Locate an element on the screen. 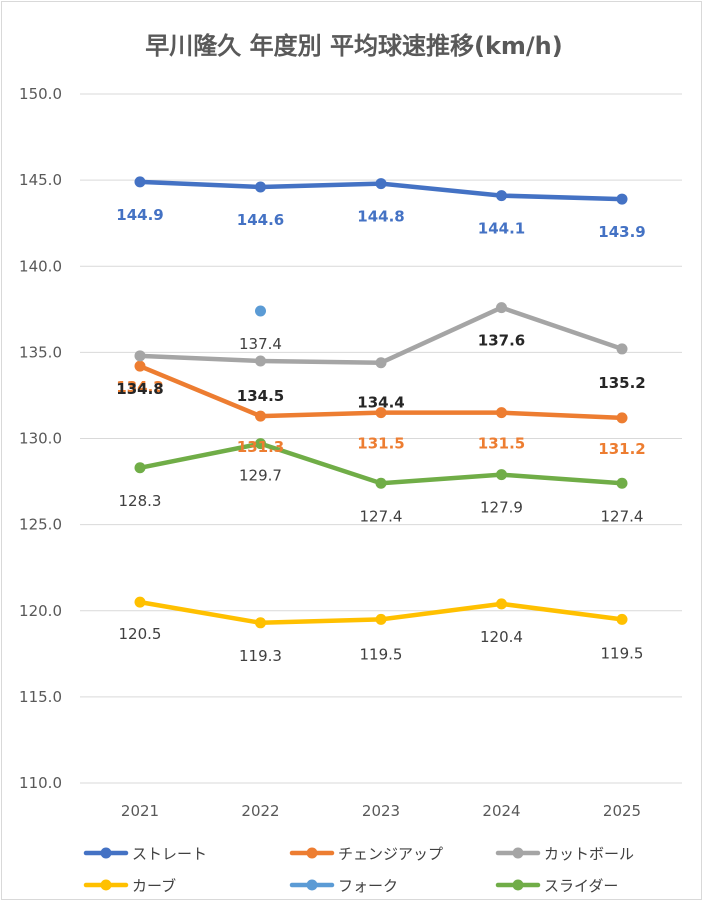 The height and width of the screenshot is (905, 705). data-label: 144.9 is located at coordinates (139, 215).